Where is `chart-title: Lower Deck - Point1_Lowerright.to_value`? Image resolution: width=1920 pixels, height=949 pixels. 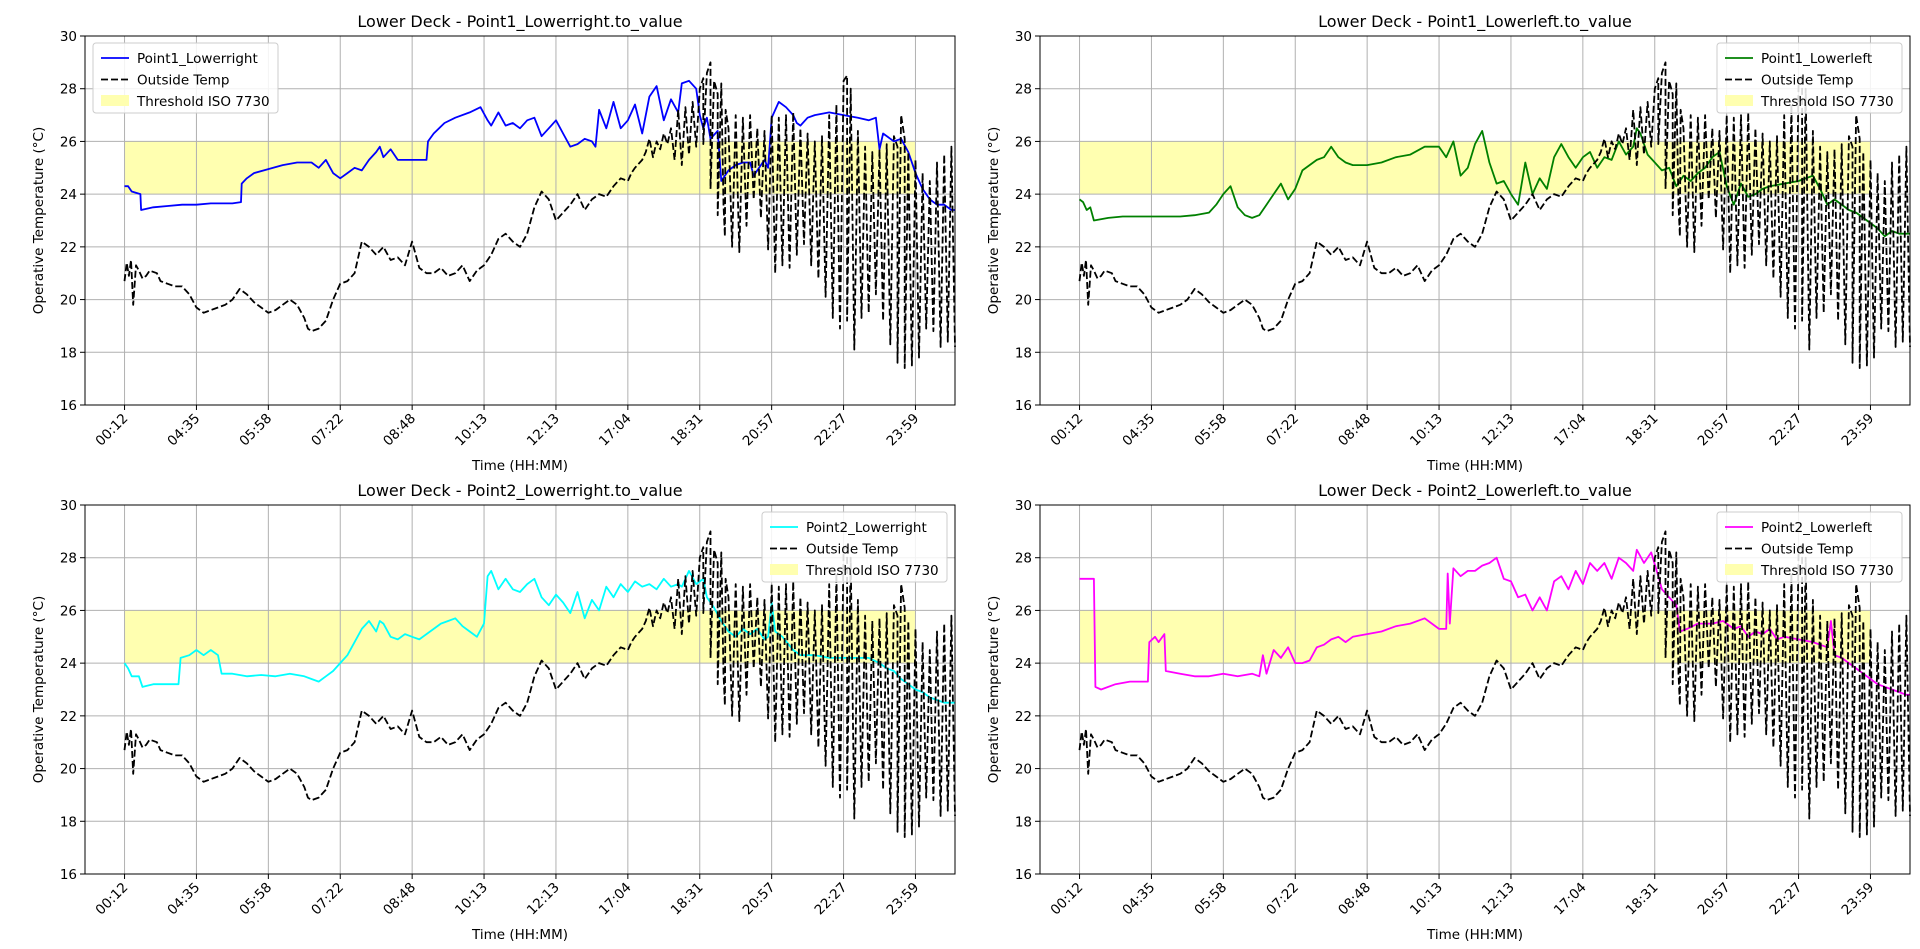 chart-title: Lower Deck - Point1_Lowerright.to_value is located at coordinates (519, 22).